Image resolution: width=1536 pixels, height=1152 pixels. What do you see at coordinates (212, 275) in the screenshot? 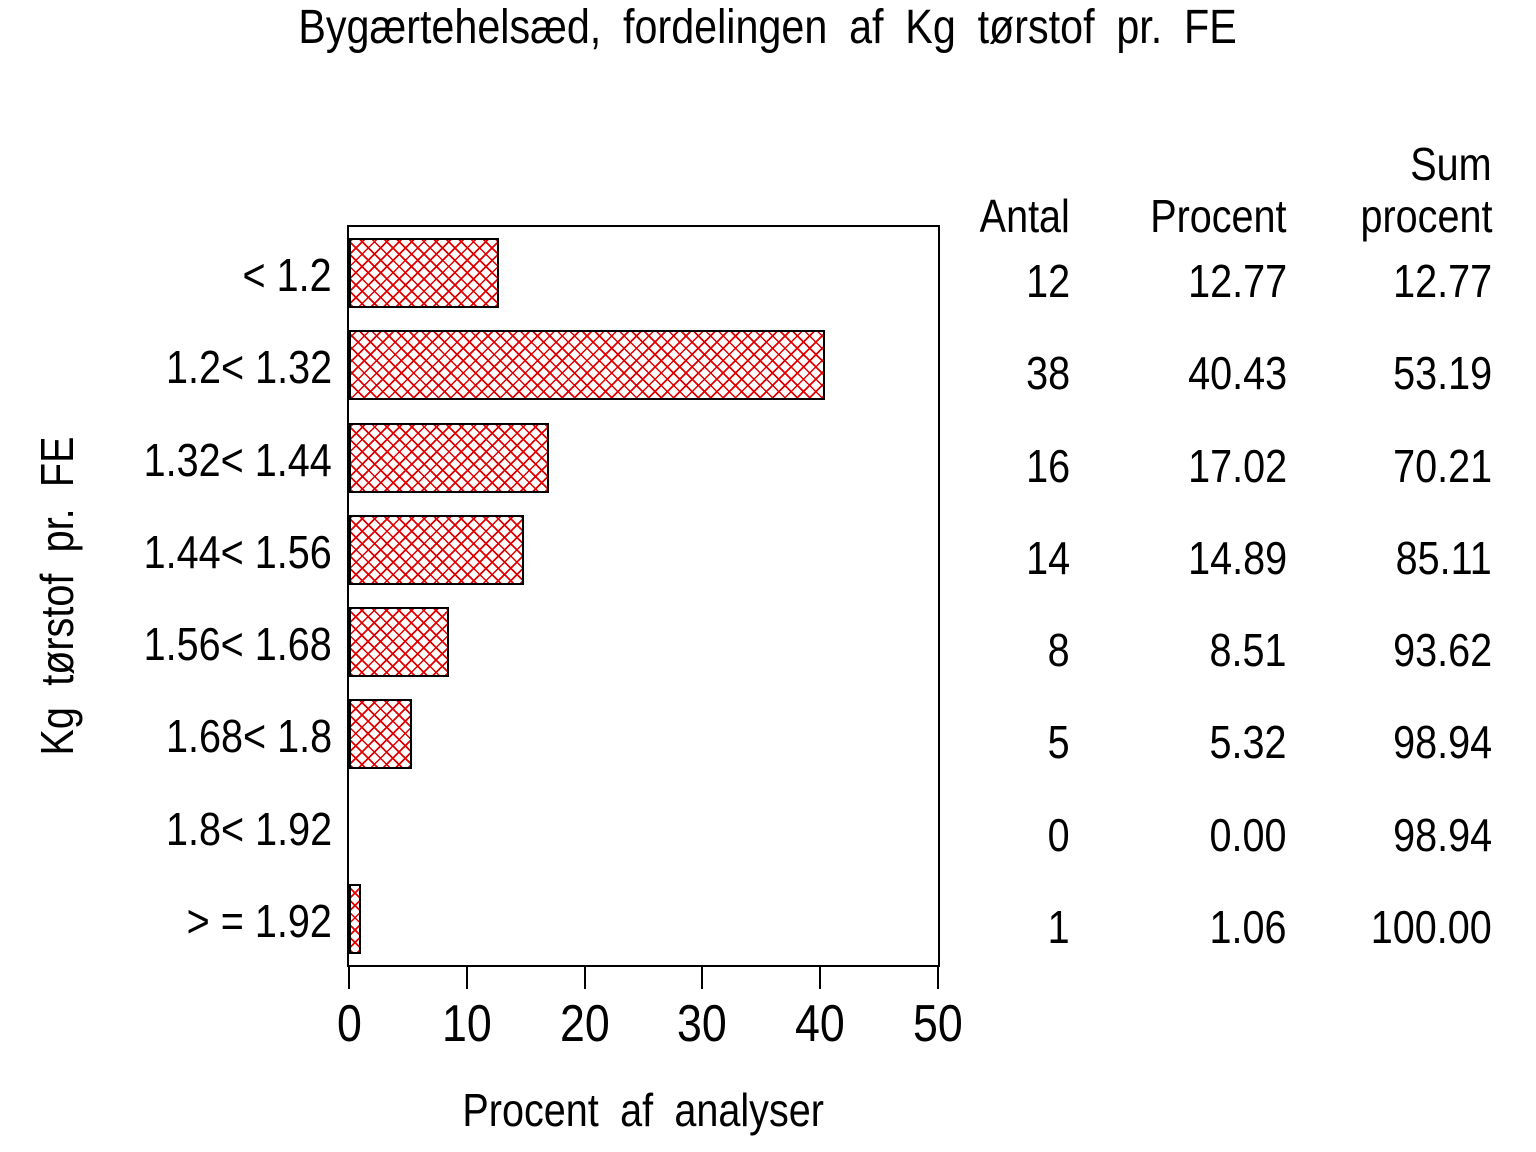
I see `category-label-0: < 1.2` at bounding box center [212, 275].